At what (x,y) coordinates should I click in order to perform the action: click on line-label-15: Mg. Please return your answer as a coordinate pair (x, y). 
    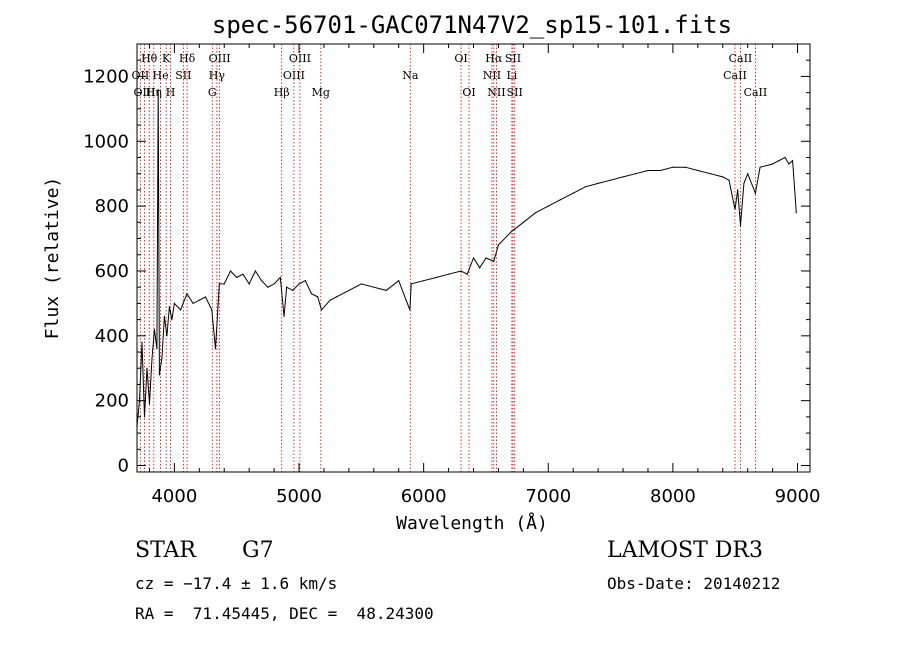
    Looking at the image, I should click on (321, 92).